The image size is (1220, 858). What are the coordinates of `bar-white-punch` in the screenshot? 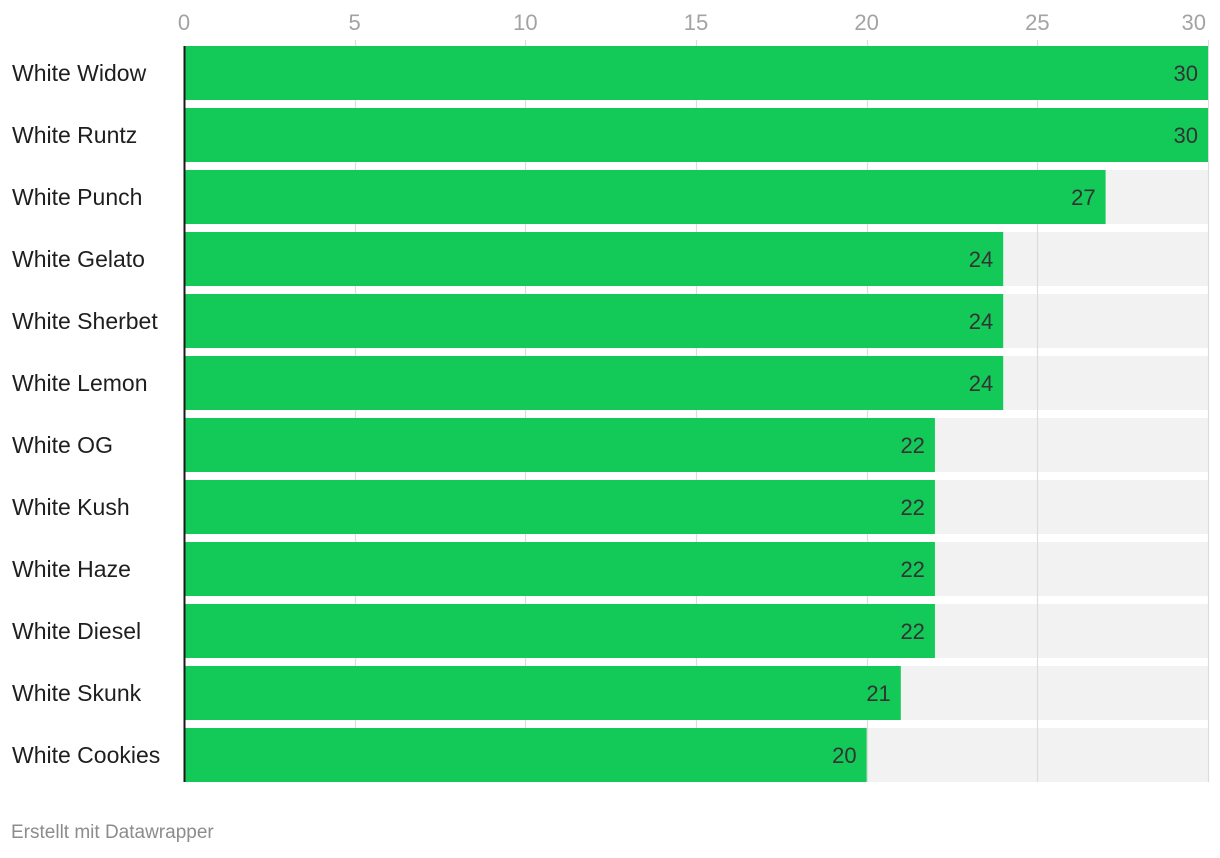 It's located at (645, 197).